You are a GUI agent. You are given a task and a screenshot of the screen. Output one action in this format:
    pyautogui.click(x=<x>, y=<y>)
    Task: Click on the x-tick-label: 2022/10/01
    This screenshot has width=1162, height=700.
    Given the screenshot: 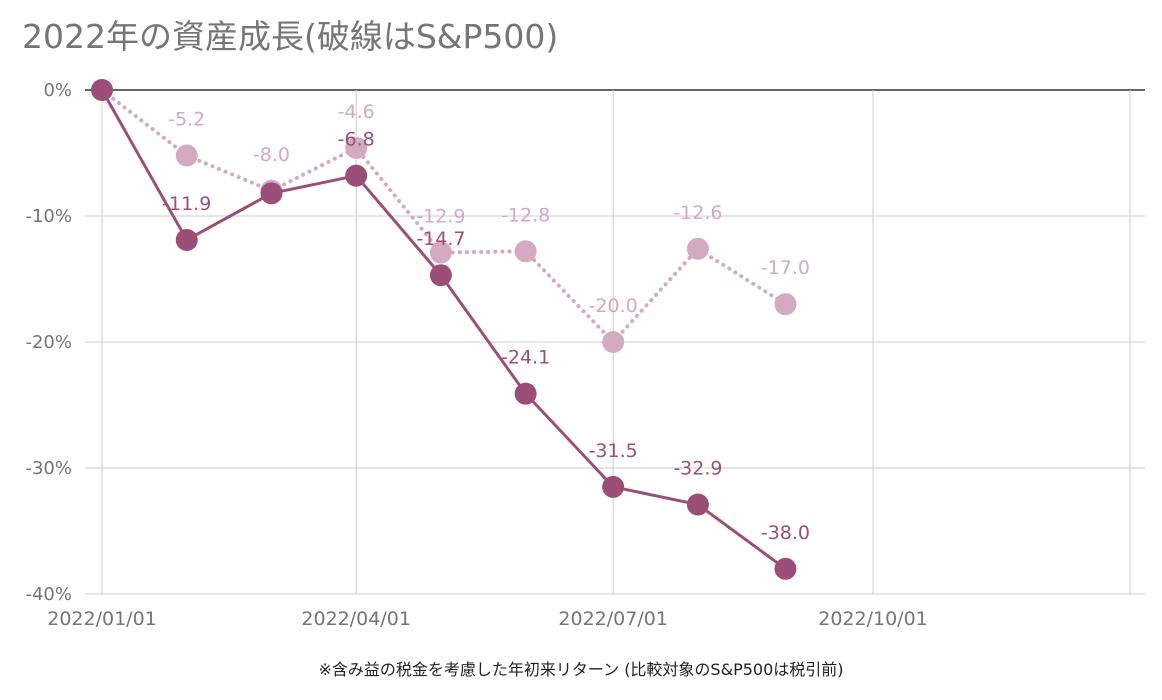 What is the action you would take?
    pyautogui.click(x=873, y=619)
    